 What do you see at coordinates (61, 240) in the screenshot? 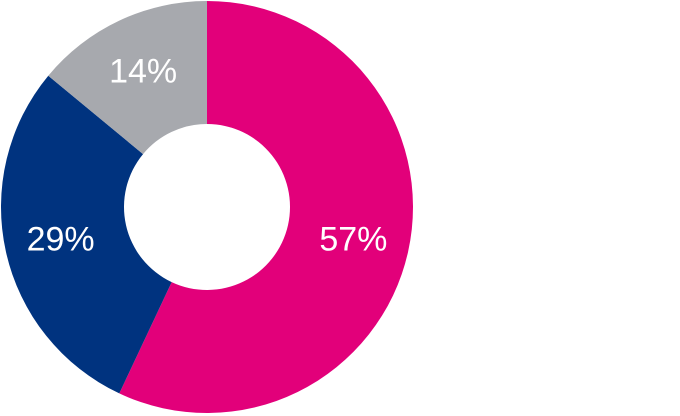
I see `slice-label-1: 29%` at bounding box center [61, 240].